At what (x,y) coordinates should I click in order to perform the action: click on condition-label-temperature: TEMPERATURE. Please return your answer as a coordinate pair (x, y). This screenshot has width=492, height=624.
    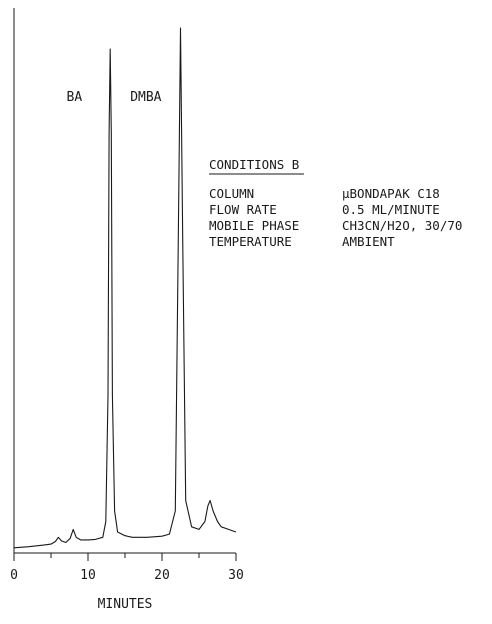
    Looking at the image, I should click on (250, 241).